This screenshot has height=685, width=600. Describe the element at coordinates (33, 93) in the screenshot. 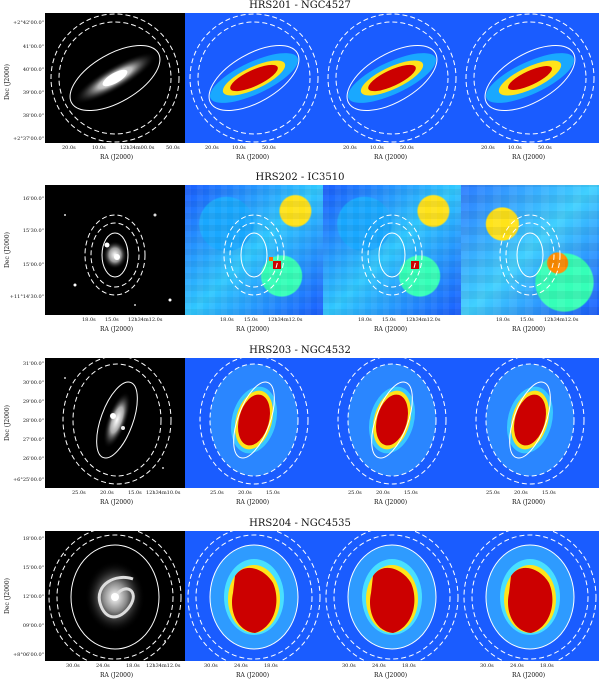

I see `dec-tick: 39'00.0"` at that location.